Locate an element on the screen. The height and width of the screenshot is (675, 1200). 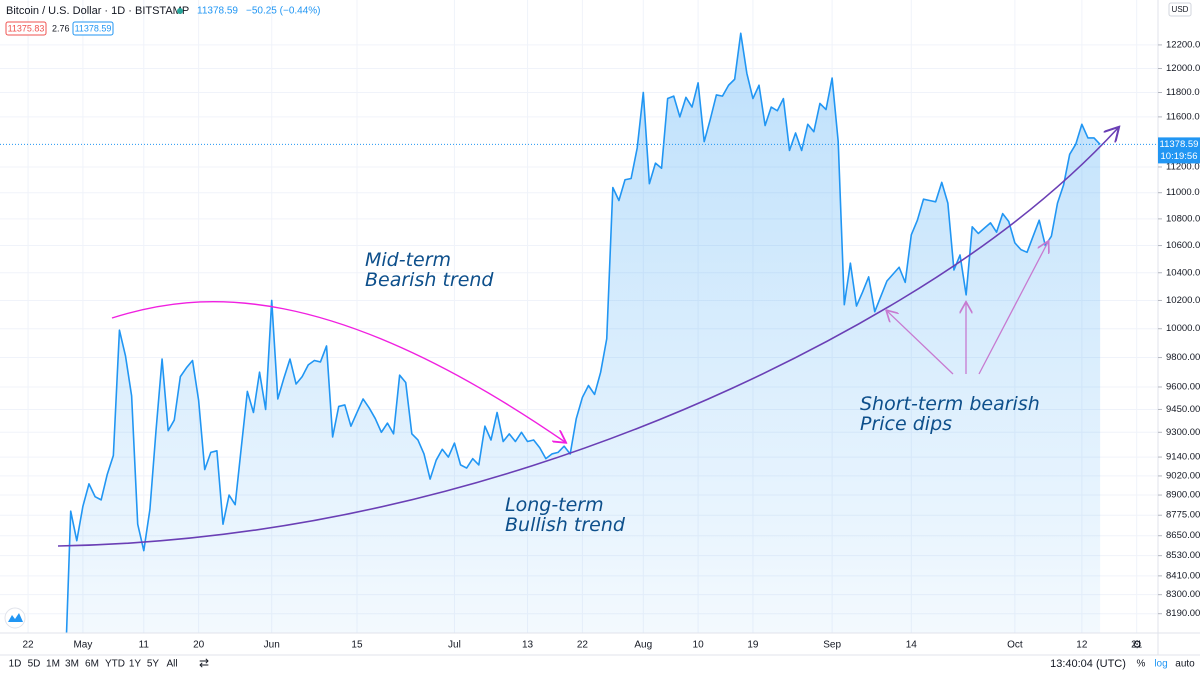
spread: 2.76 is located at coordinates (61, 28).